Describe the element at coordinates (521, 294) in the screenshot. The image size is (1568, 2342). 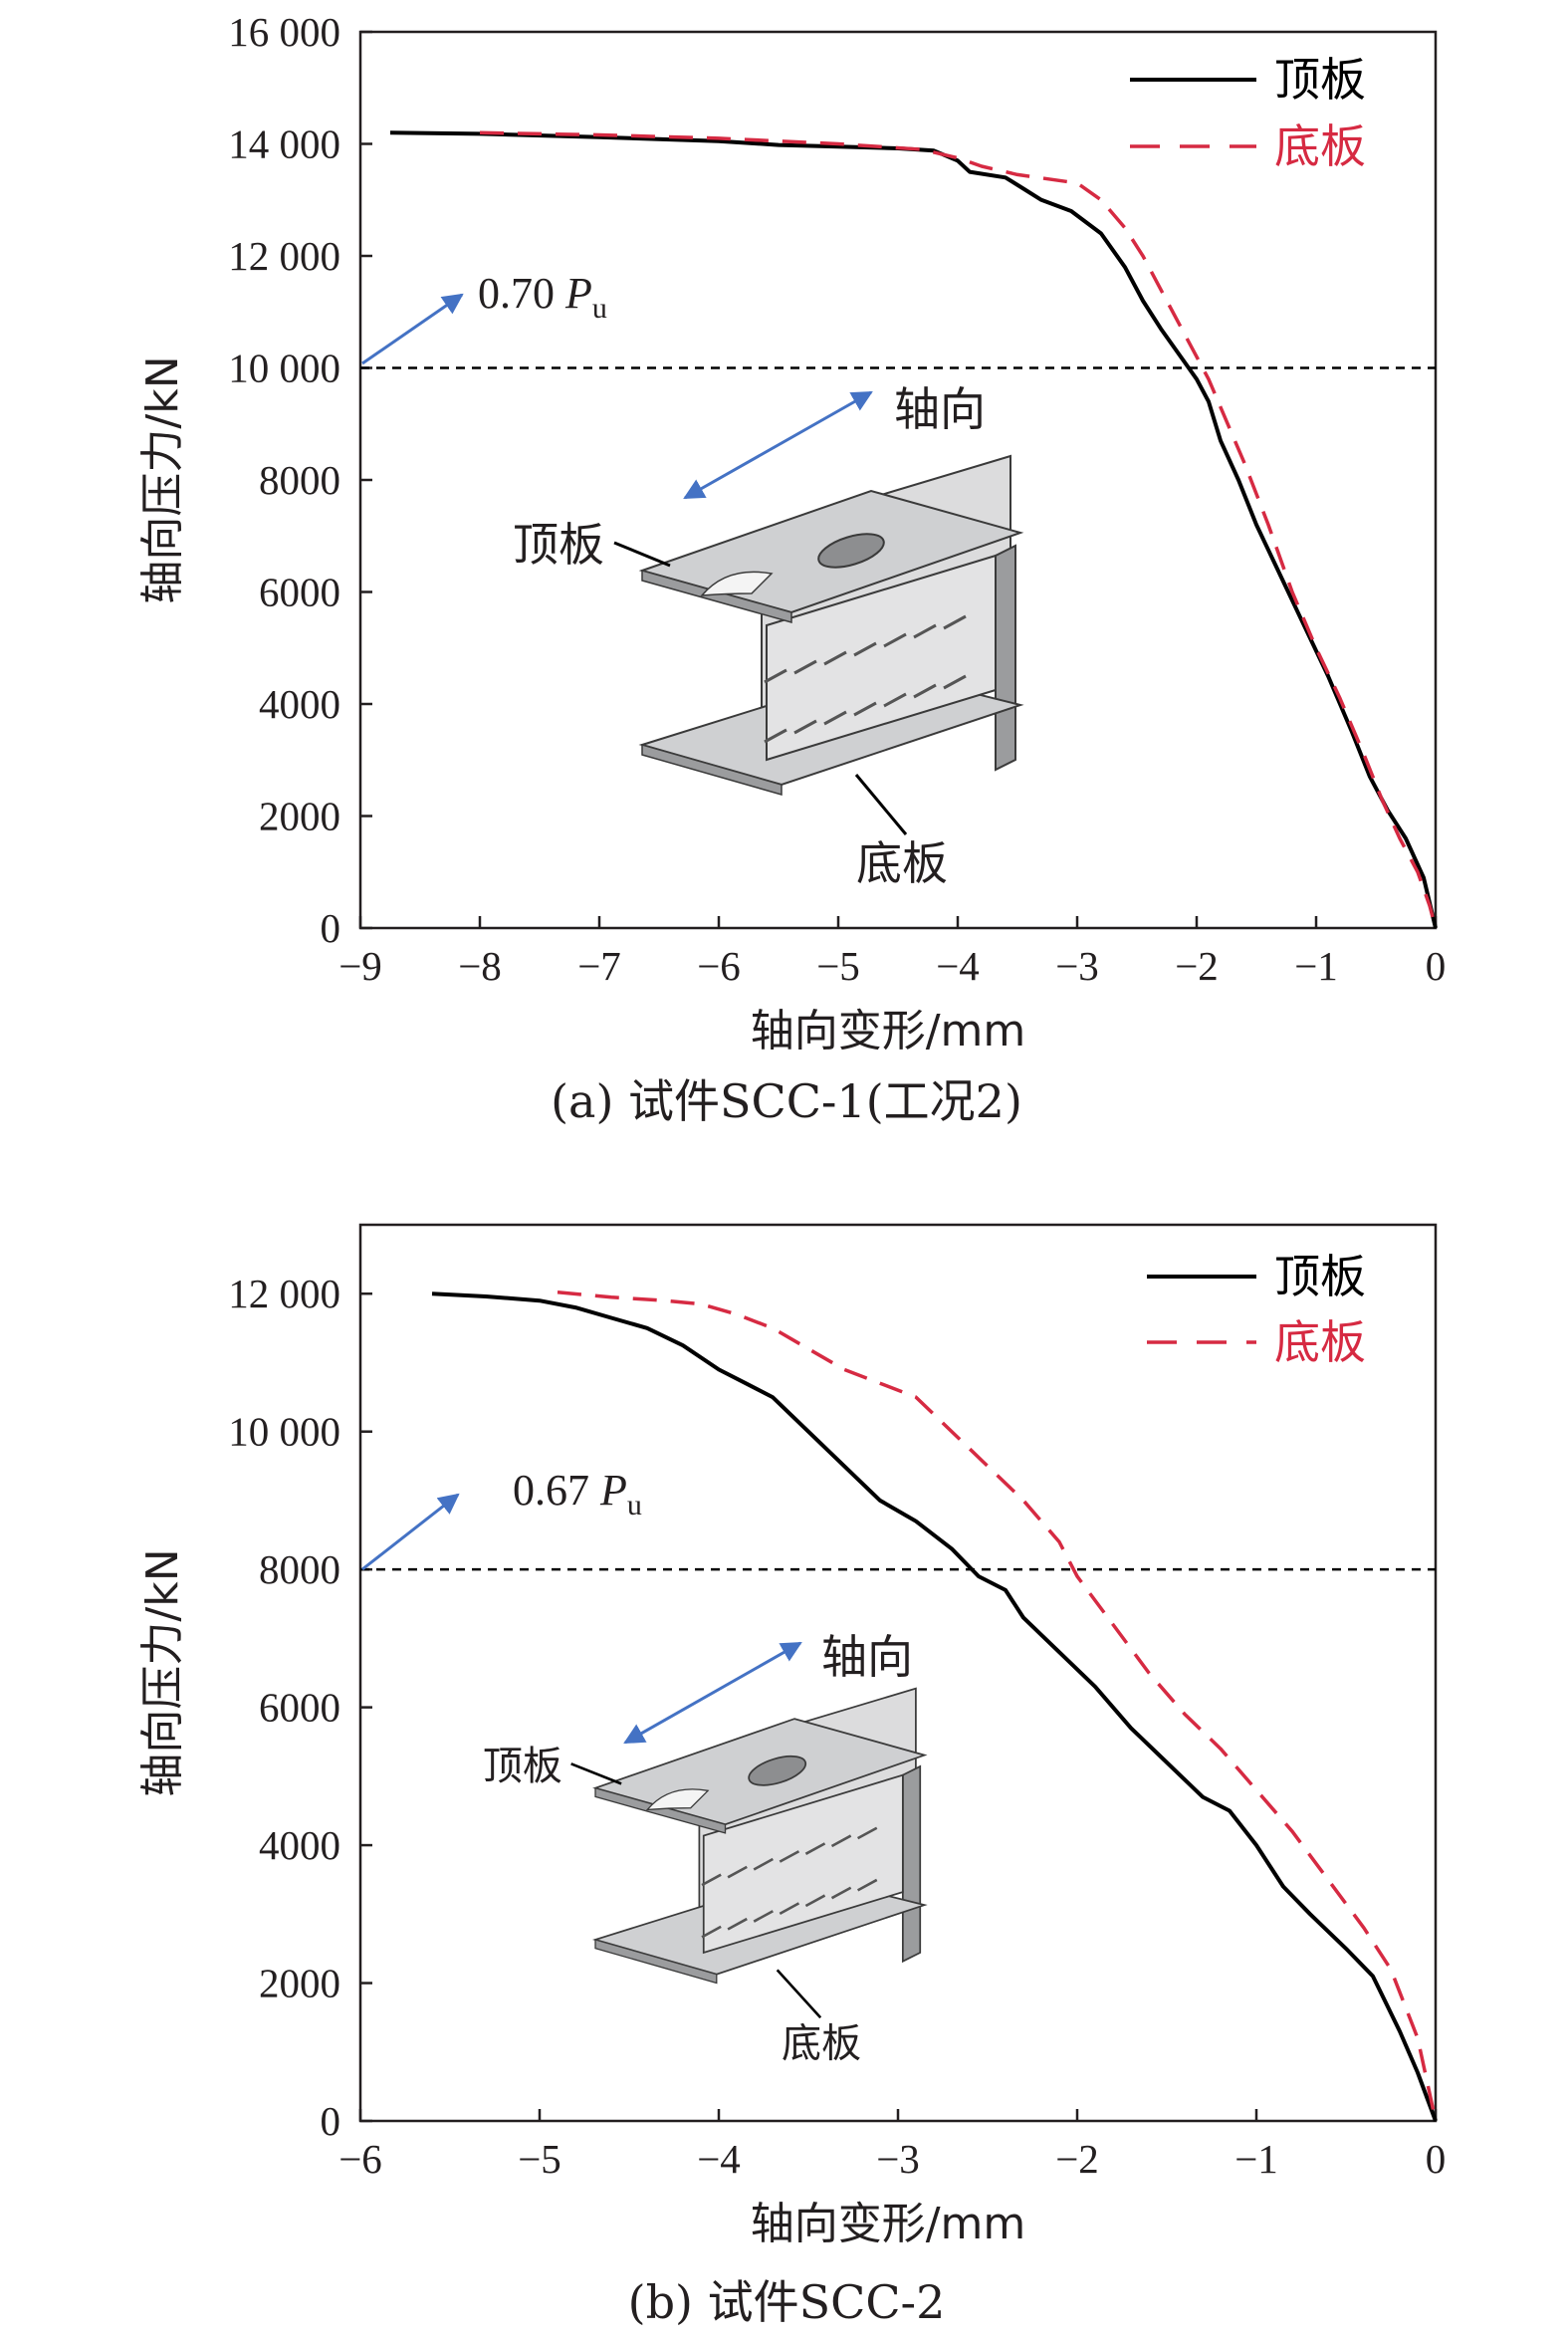
I see `load-ratio-value: 0.70` at that location.